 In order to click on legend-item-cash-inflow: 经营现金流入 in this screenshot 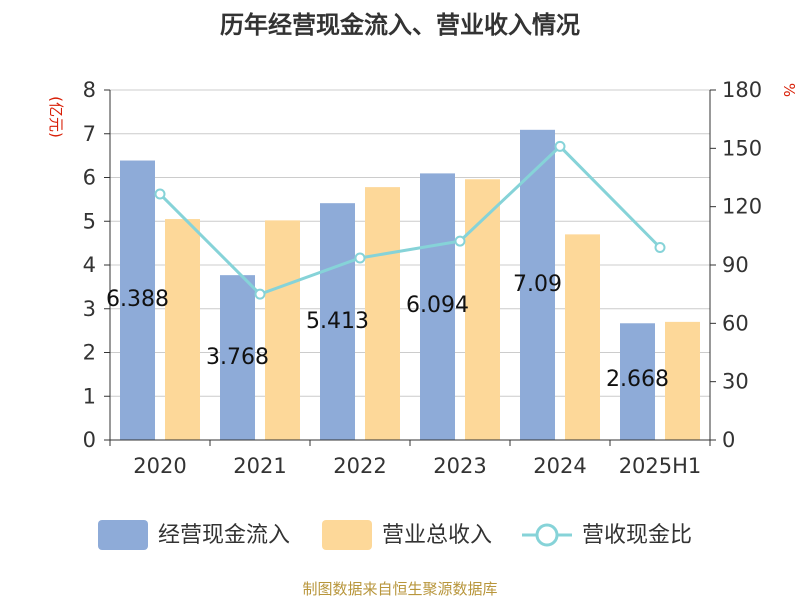, I will do `click(194, 535)`.